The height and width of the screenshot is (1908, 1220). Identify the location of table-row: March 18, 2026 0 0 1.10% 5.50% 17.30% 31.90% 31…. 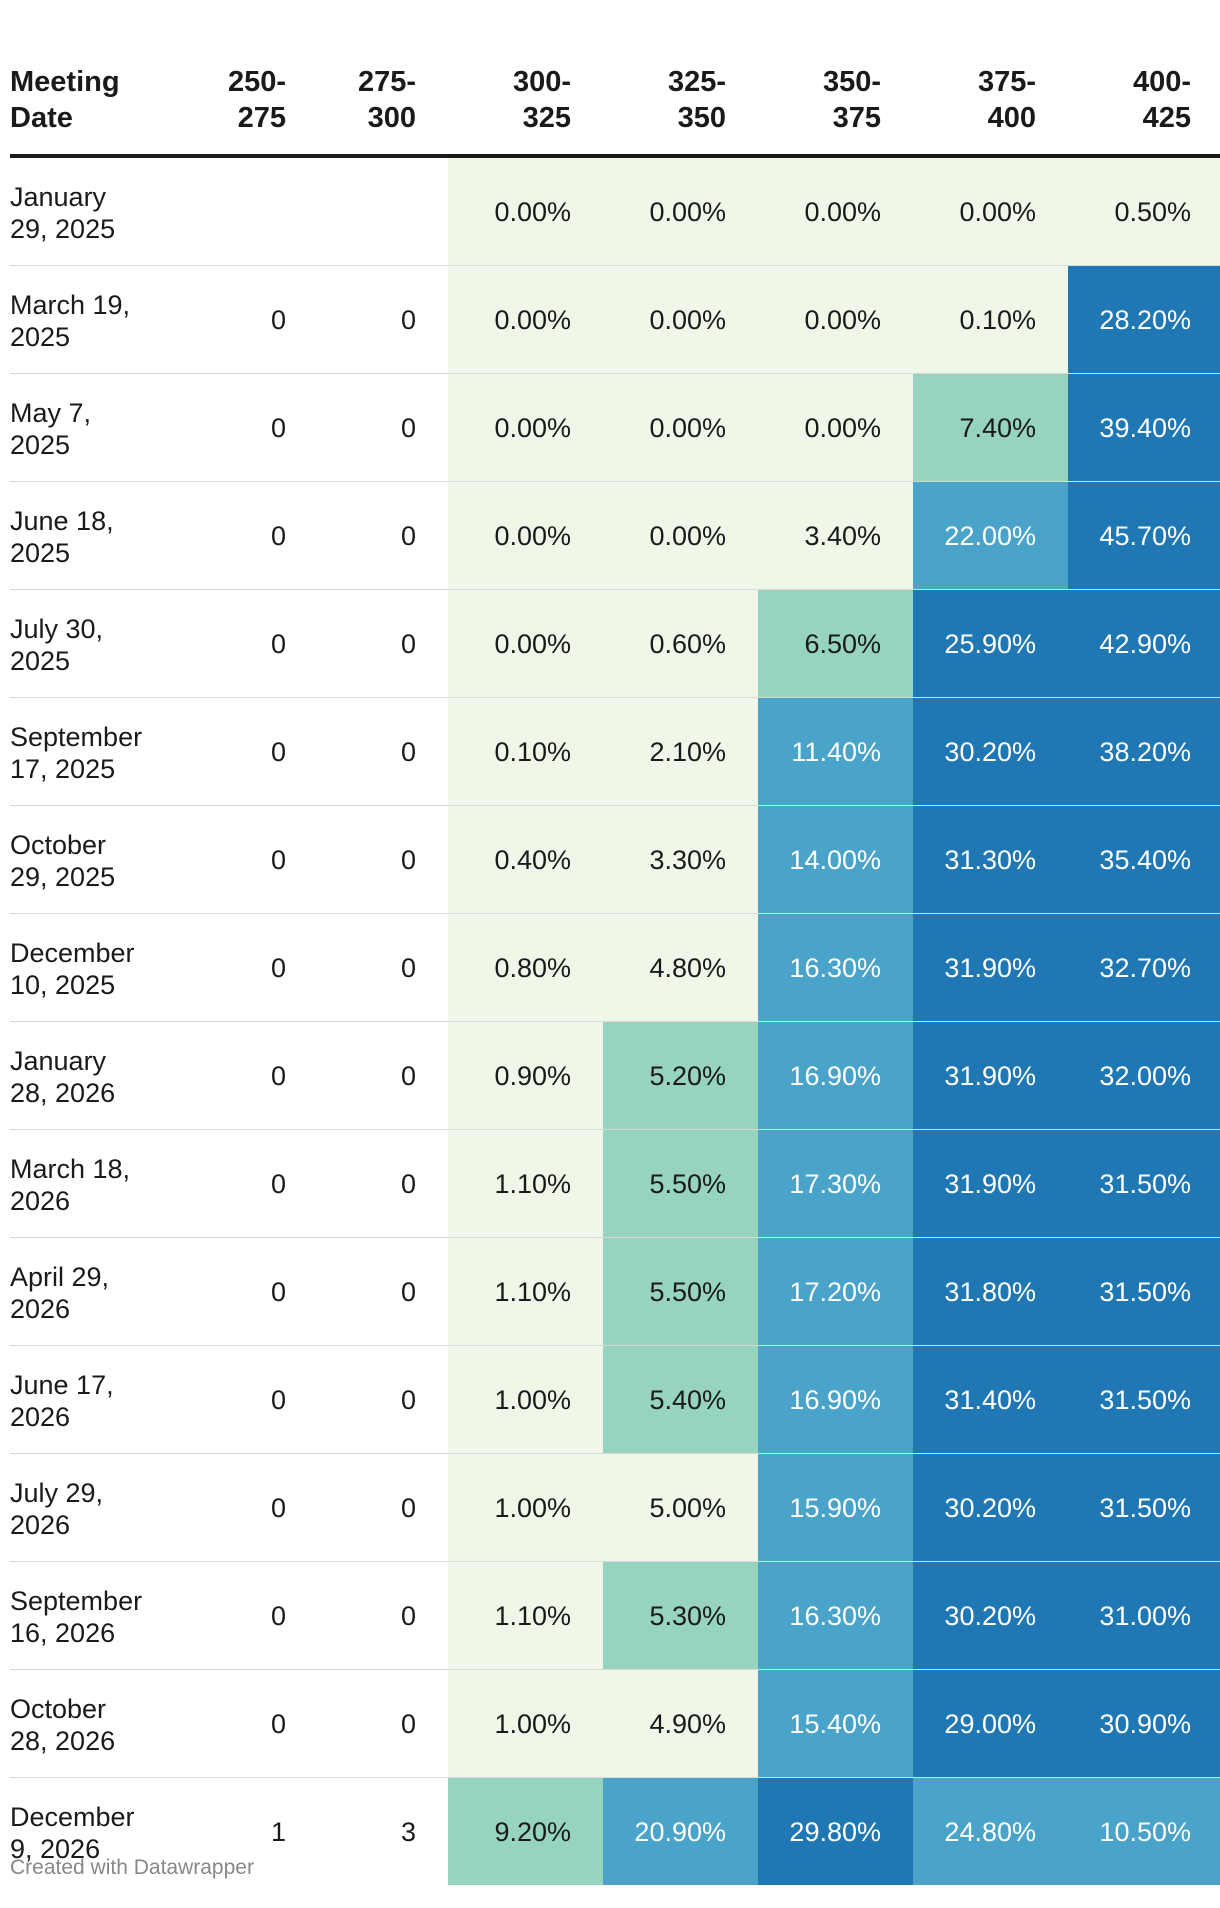
(615, 1183).